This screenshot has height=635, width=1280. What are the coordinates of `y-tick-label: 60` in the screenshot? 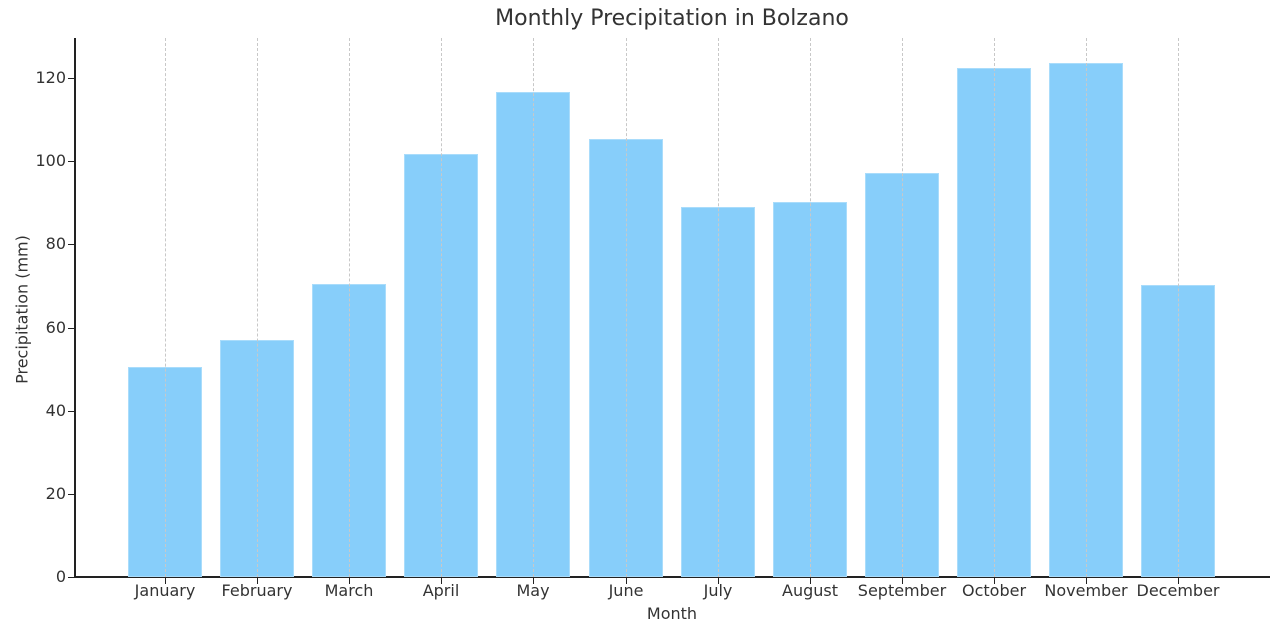 It's located at (55, 327).